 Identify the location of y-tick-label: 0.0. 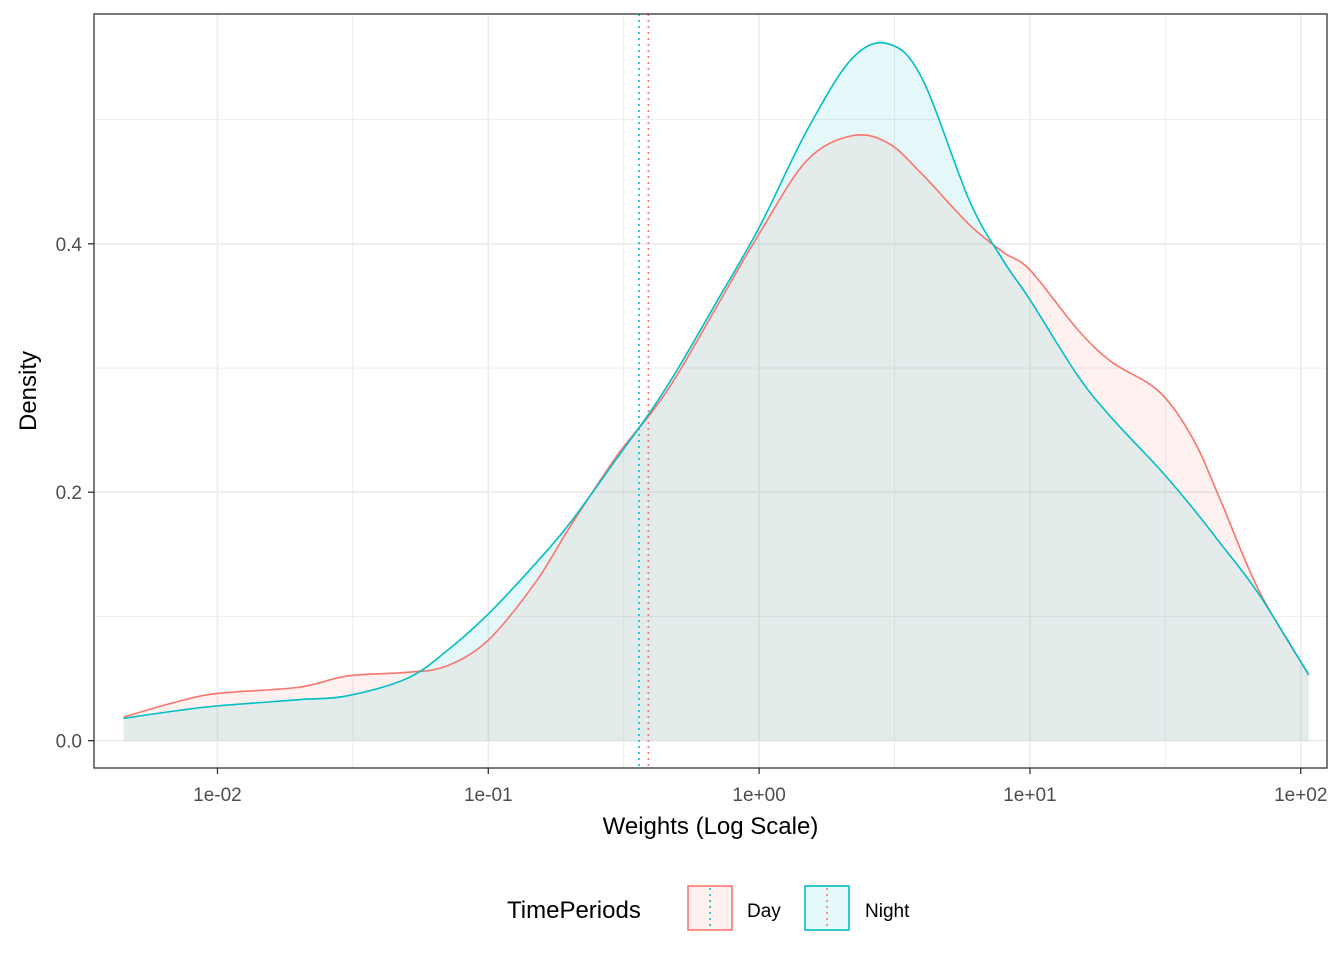
(69, 742).